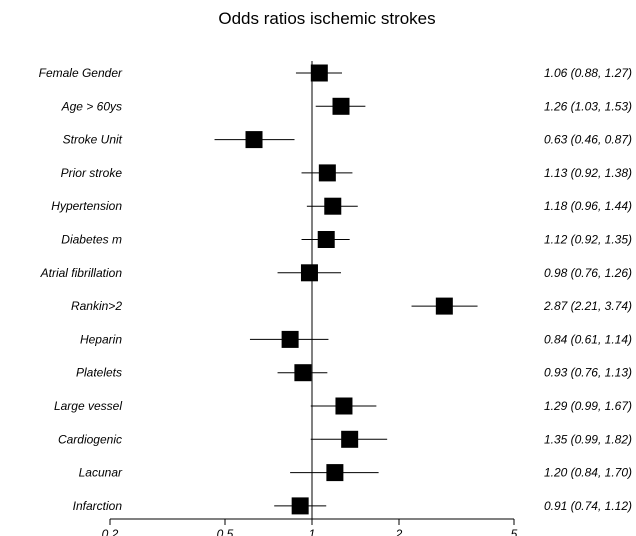 The image size is (636, 536). What do you see at coordinates (81, 273) in the screenshot?
I see `row-label: Atrial fibrillation` at bounding box center [81, 273].